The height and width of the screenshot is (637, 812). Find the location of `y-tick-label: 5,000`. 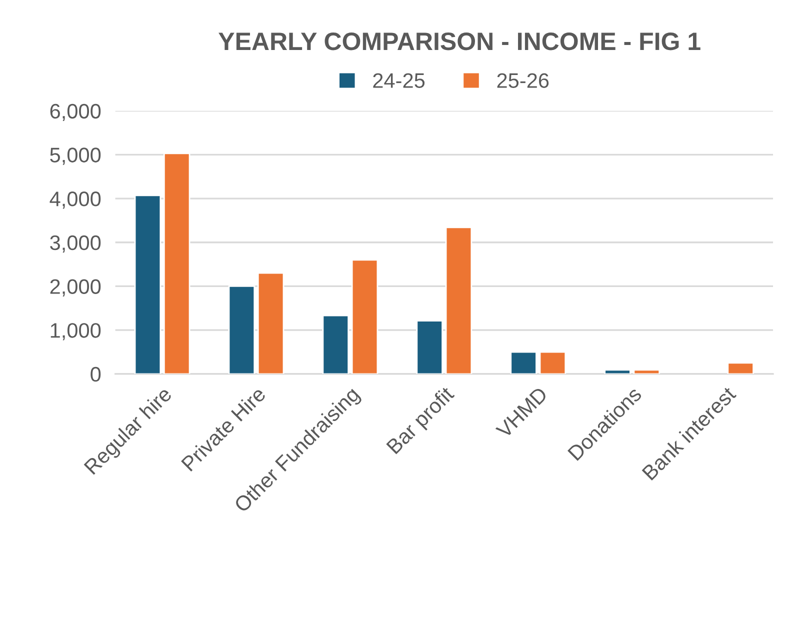

y-tick-label: 5,000 is located at coordinates (75, 156).